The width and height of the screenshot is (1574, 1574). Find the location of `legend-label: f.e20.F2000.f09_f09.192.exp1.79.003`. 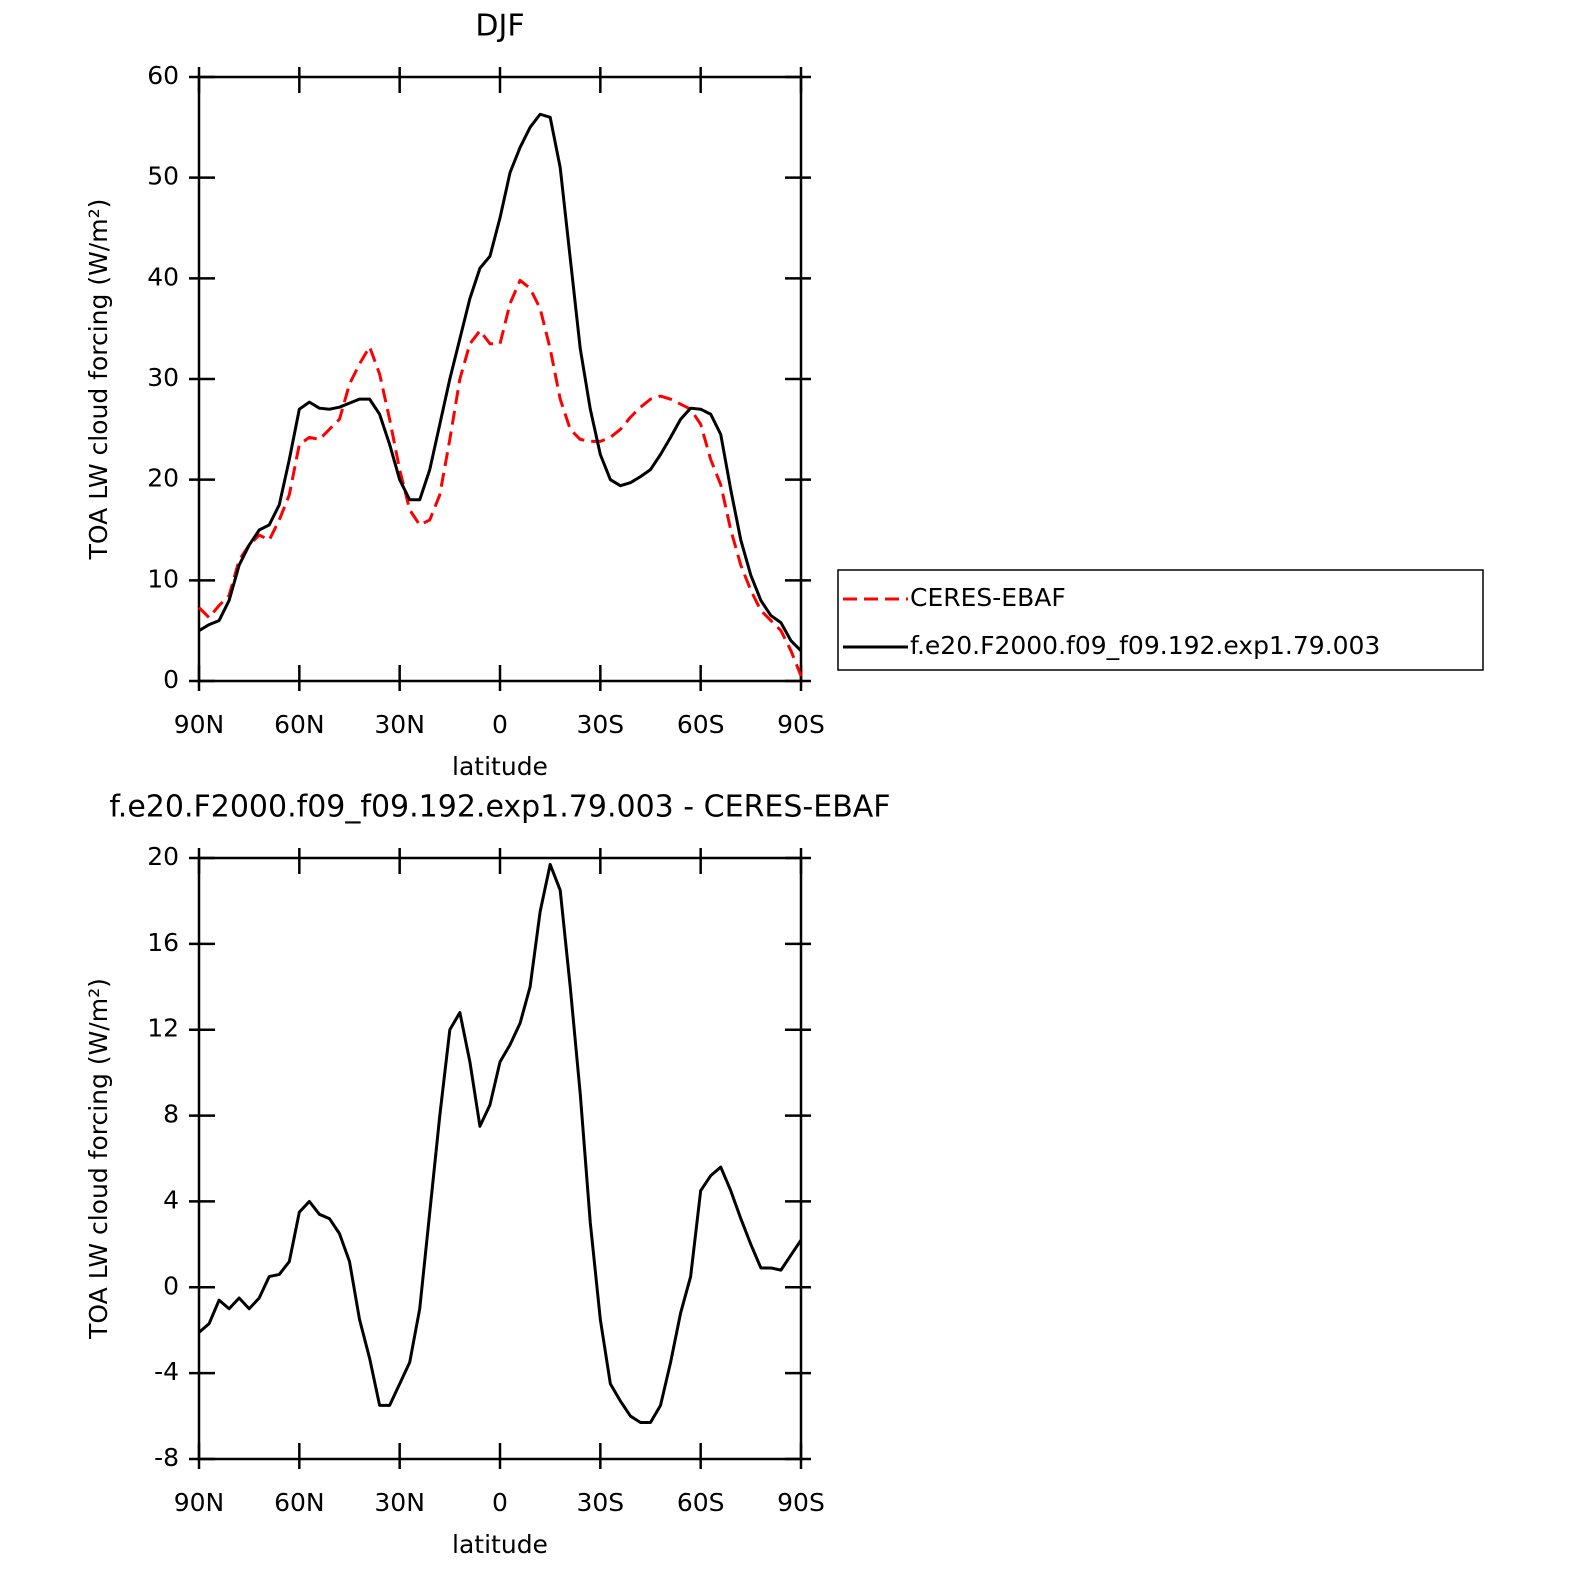

legend-label: f.e20.F2000.f09_f09.192.exp1.79.003 is located at coordinates (1145, 645).